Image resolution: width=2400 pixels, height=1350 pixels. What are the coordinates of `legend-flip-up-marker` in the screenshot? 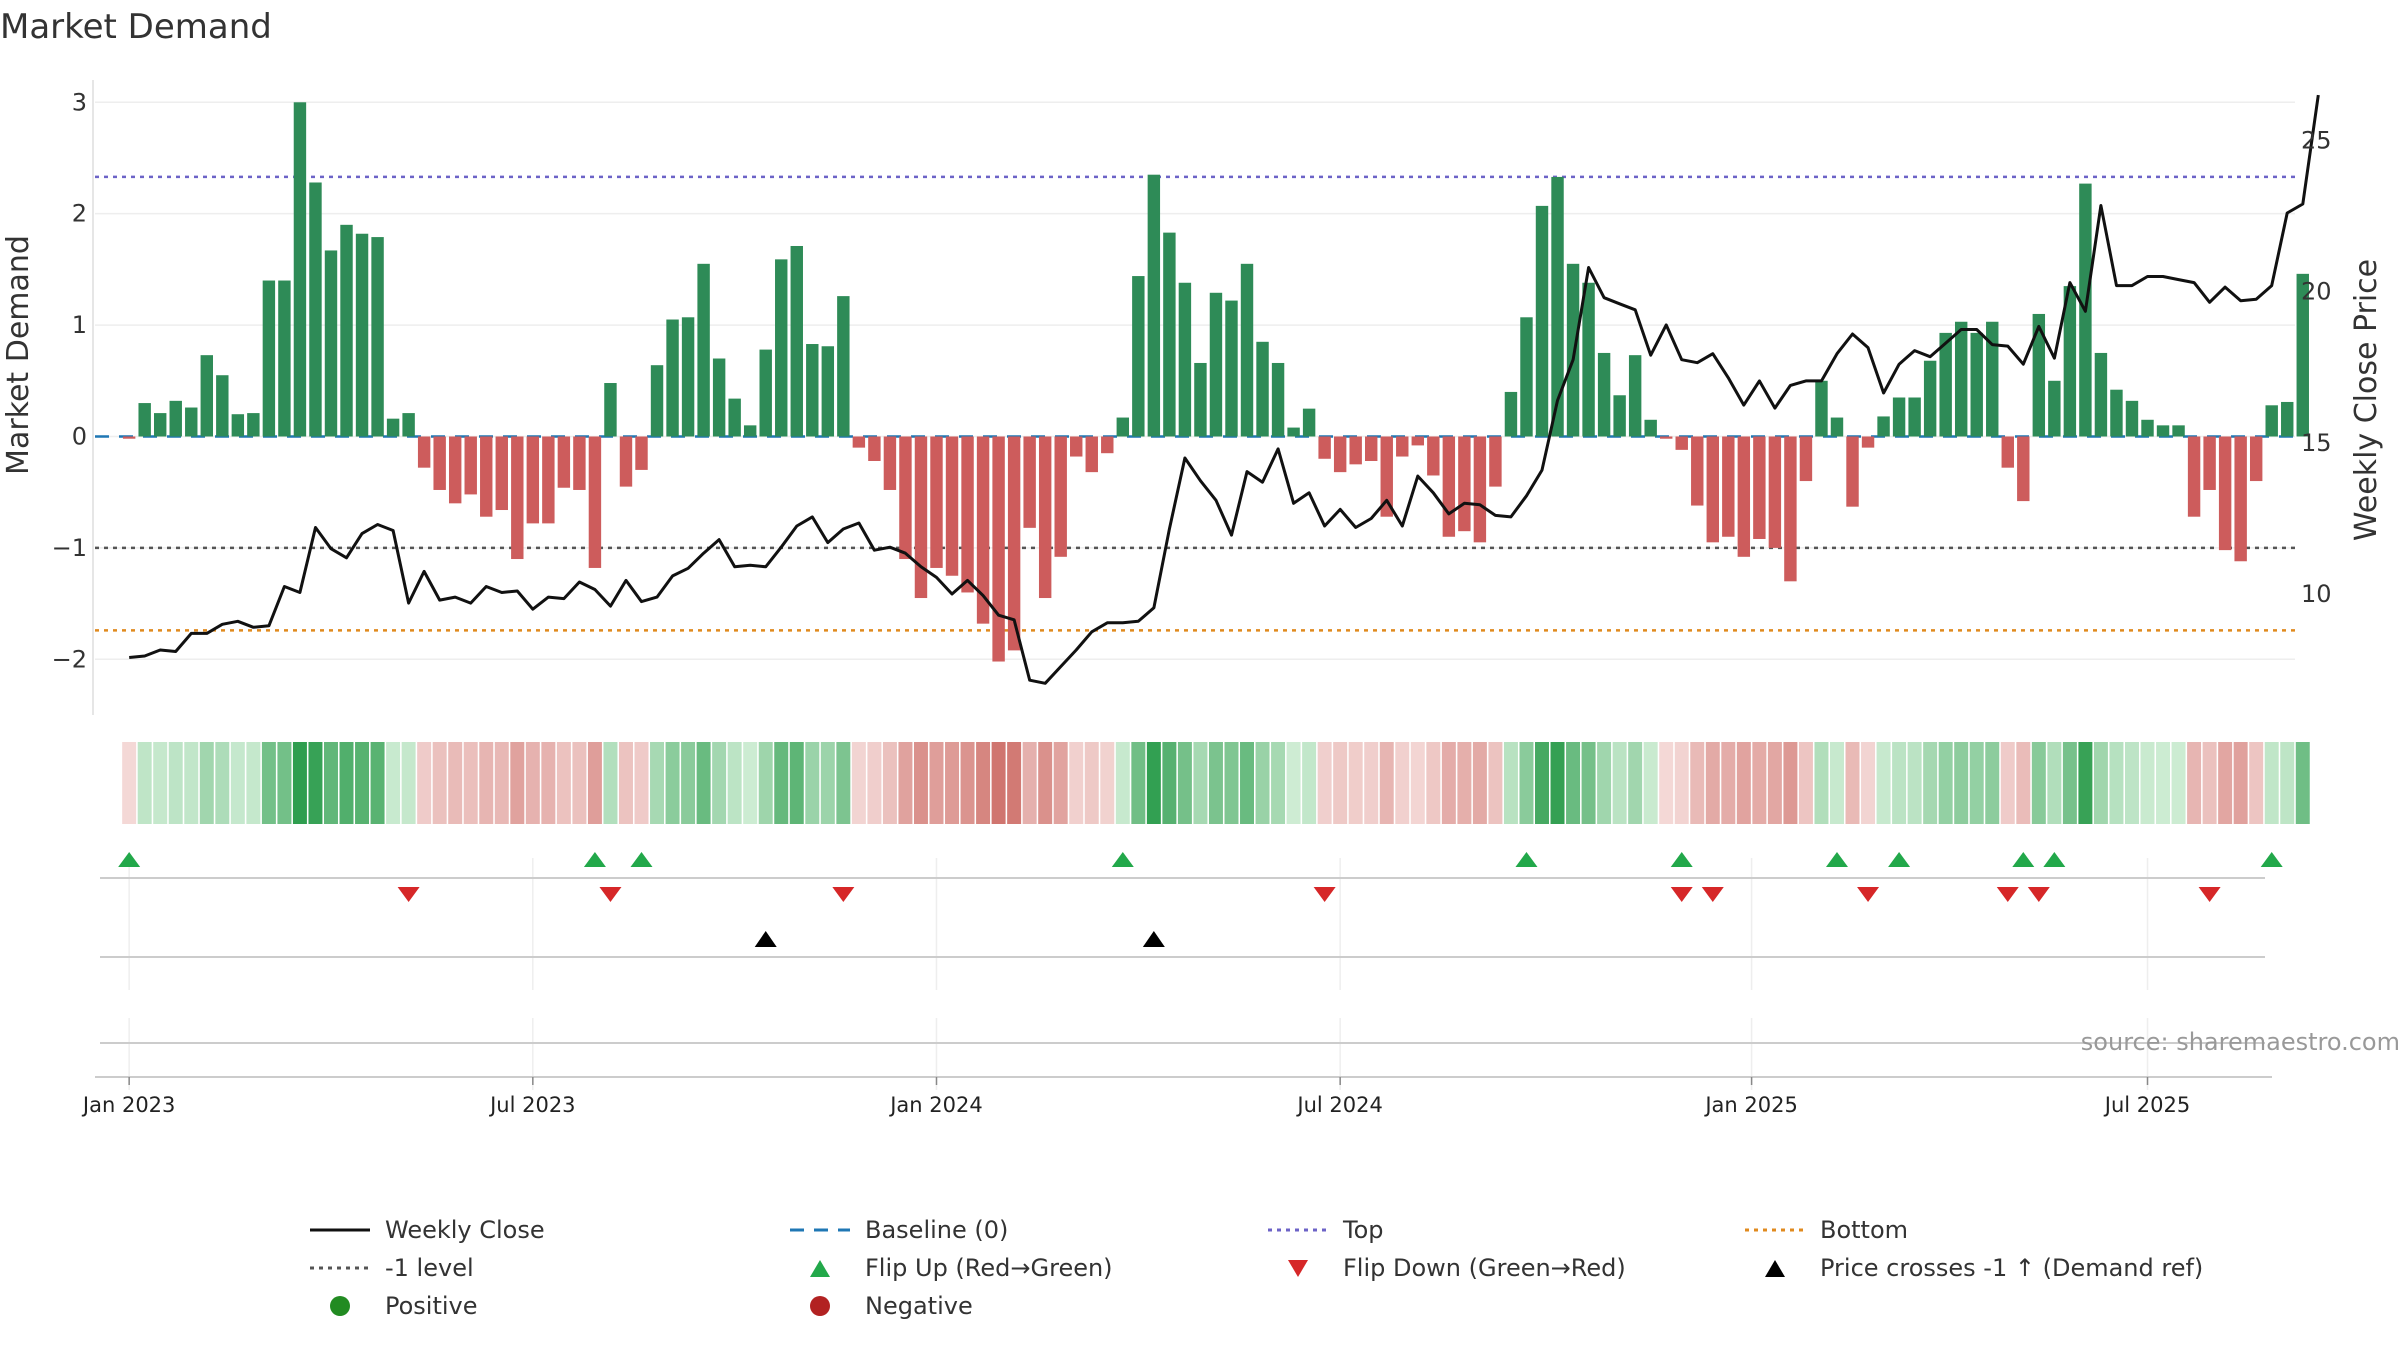 It's located at (820, 1268).